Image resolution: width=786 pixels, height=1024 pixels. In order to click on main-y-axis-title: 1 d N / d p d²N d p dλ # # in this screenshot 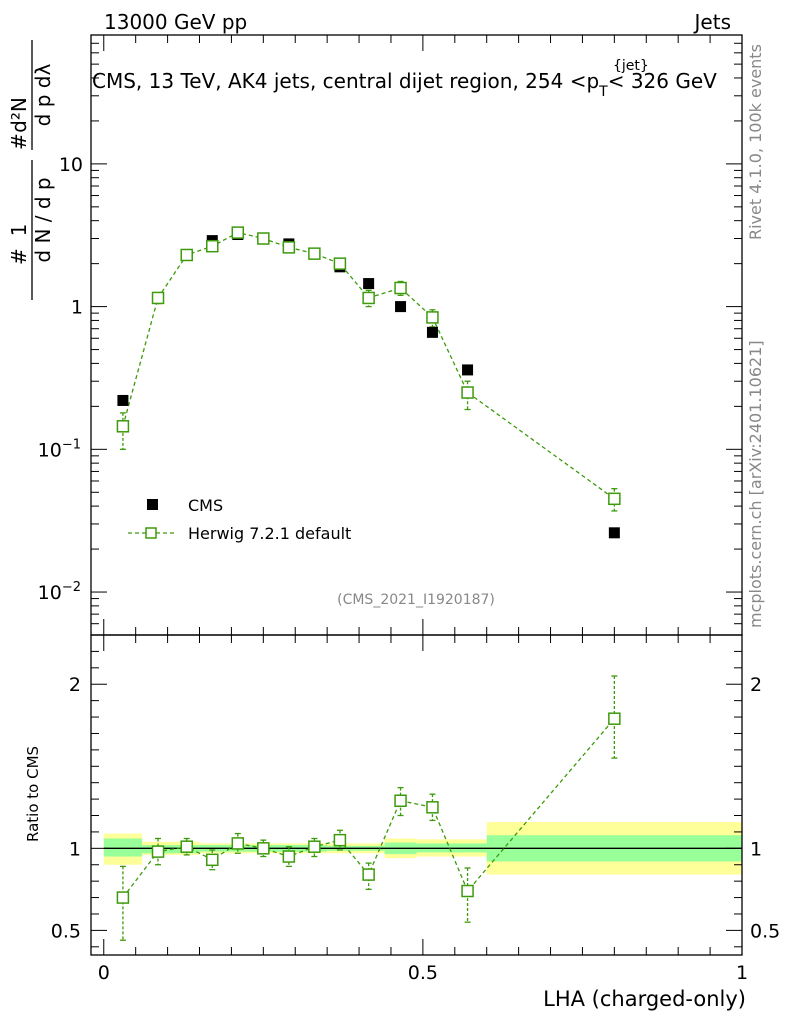, I will do `click(31, 170)`.